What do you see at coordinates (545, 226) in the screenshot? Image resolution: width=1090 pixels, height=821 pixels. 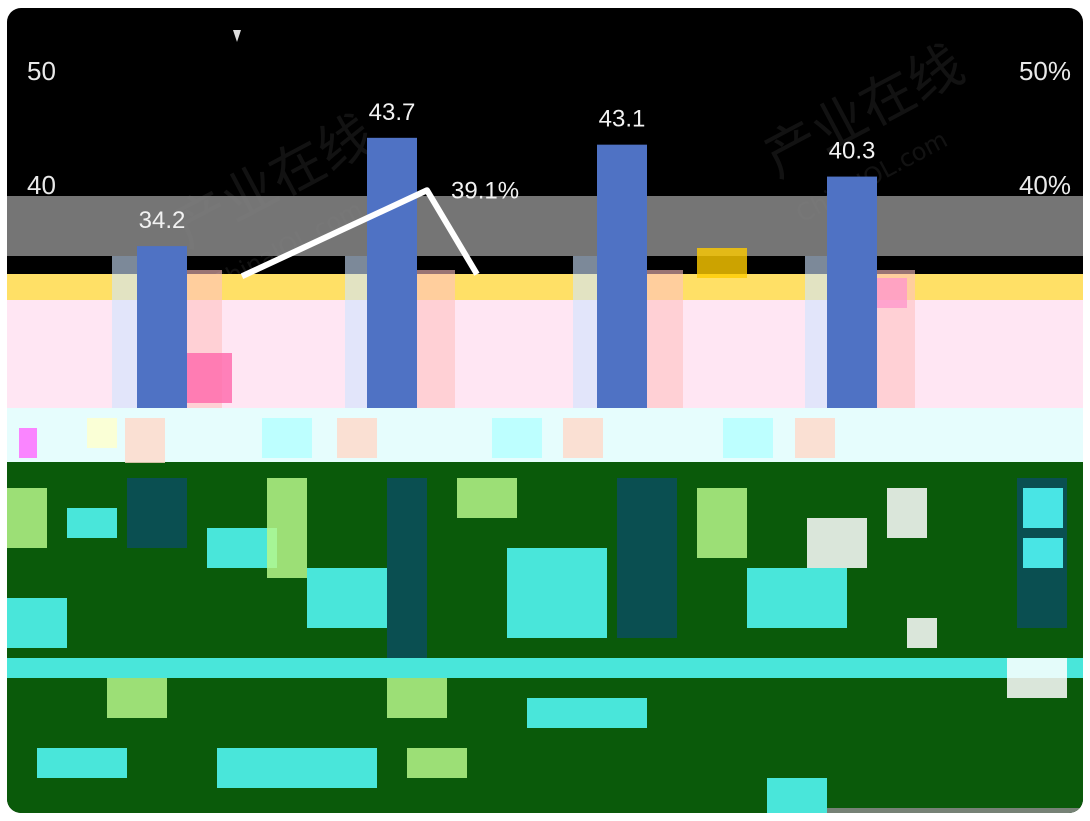 I see `band-gray` at bounding box center [545, 226].